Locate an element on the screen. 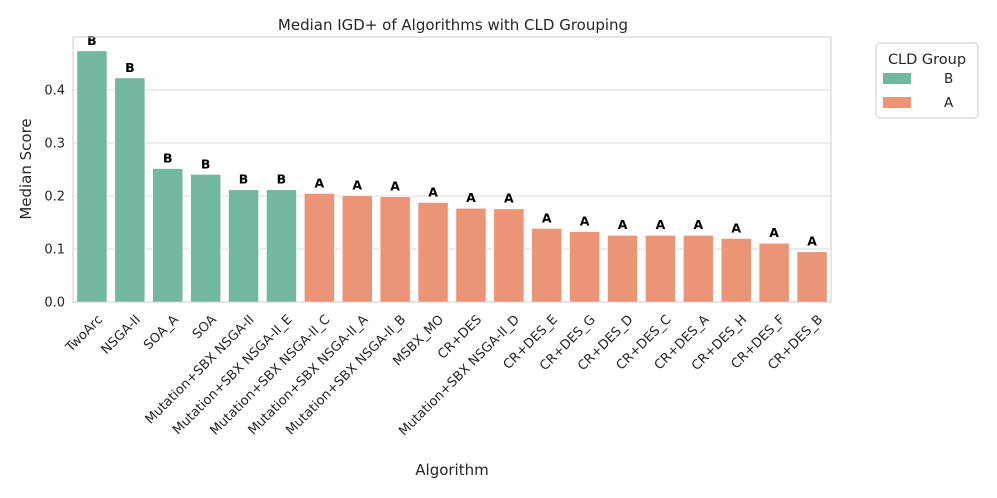 This screenshot has width=997, height=498. bar-mutation-sbx-nsga-ii is located at coordinates (243, 246).